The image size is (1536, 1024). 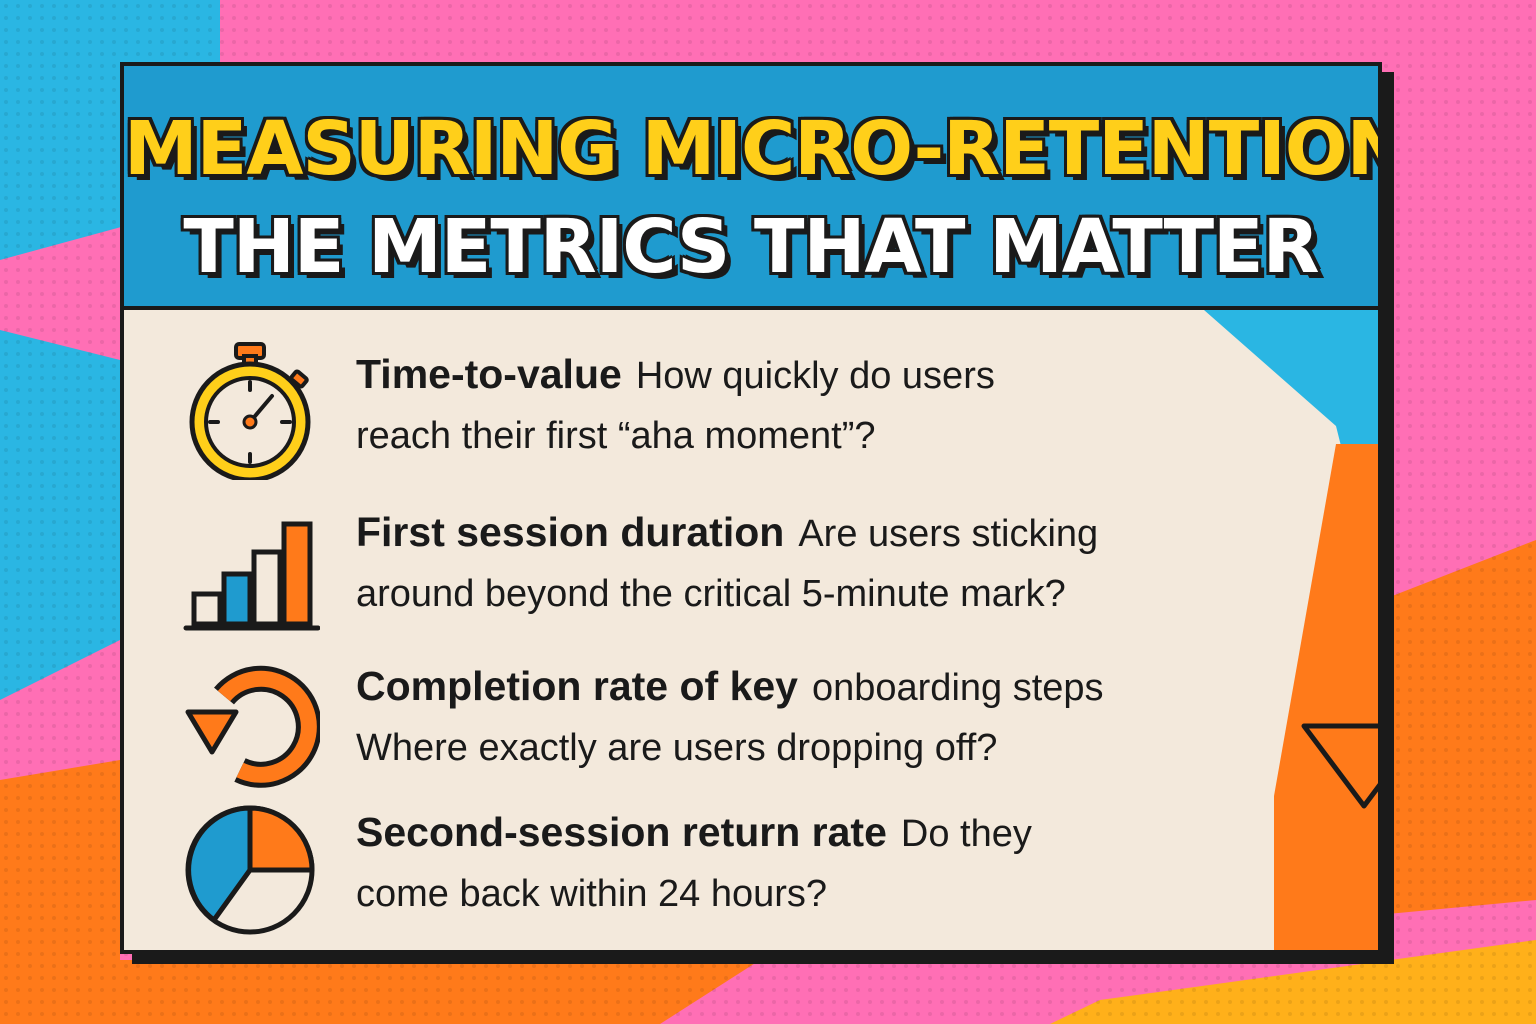 What do you see at coordinates (1339, 766) in the screenshot?
I see `down-arrow-icon` at bounding box center [1339, 766].